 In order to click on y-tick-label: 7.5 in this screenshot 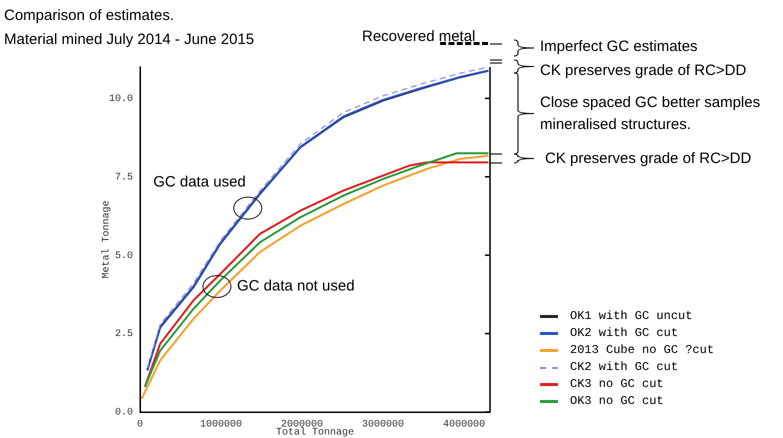, I will do `click(123, 178)`.